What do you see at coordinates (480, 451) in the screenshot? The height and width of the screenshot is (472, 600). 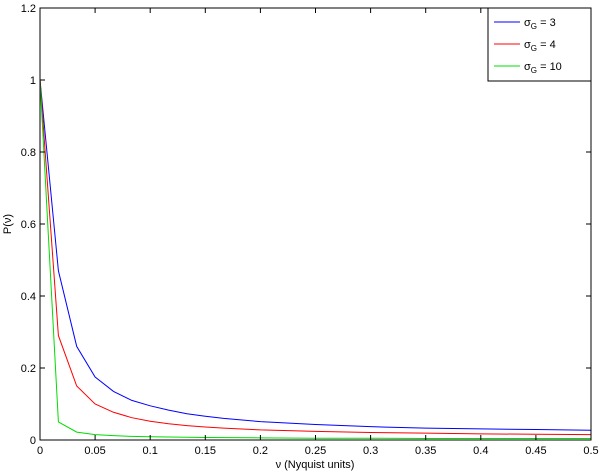 I see `x-tick-label: 0.4` at bounding box center [480, 451].